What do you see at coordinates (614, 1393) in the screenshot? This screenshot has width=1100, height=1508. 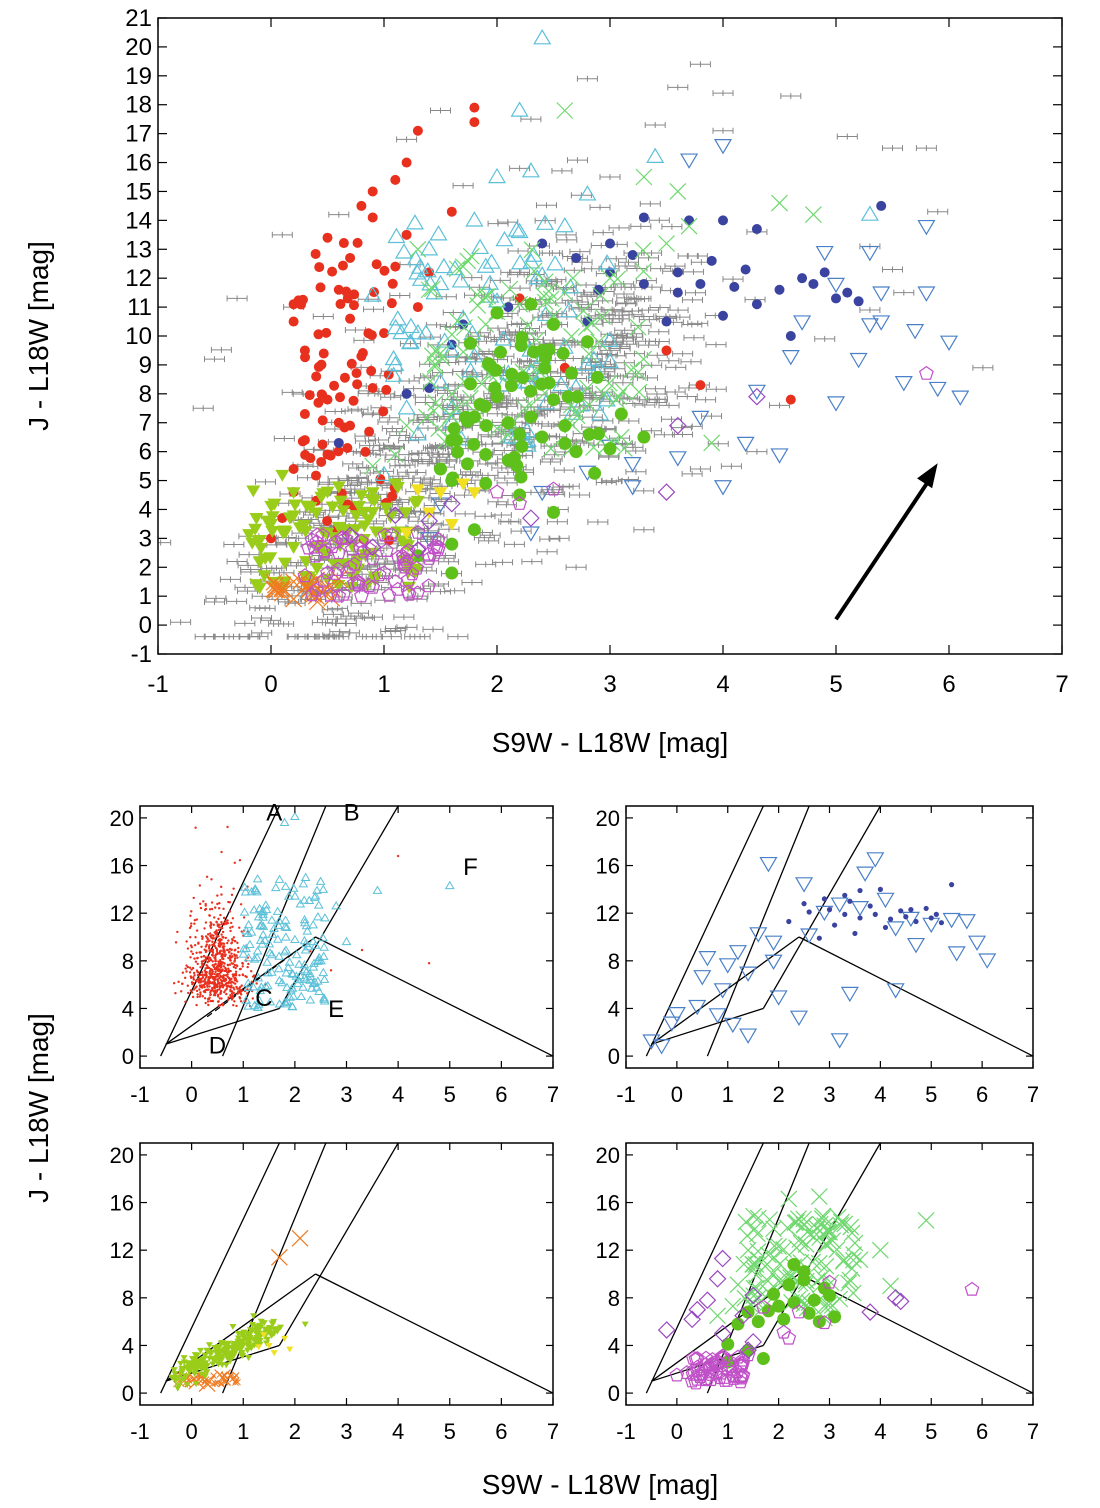 I see `y-tick-label: 0` at bounding box center [614, 1393].